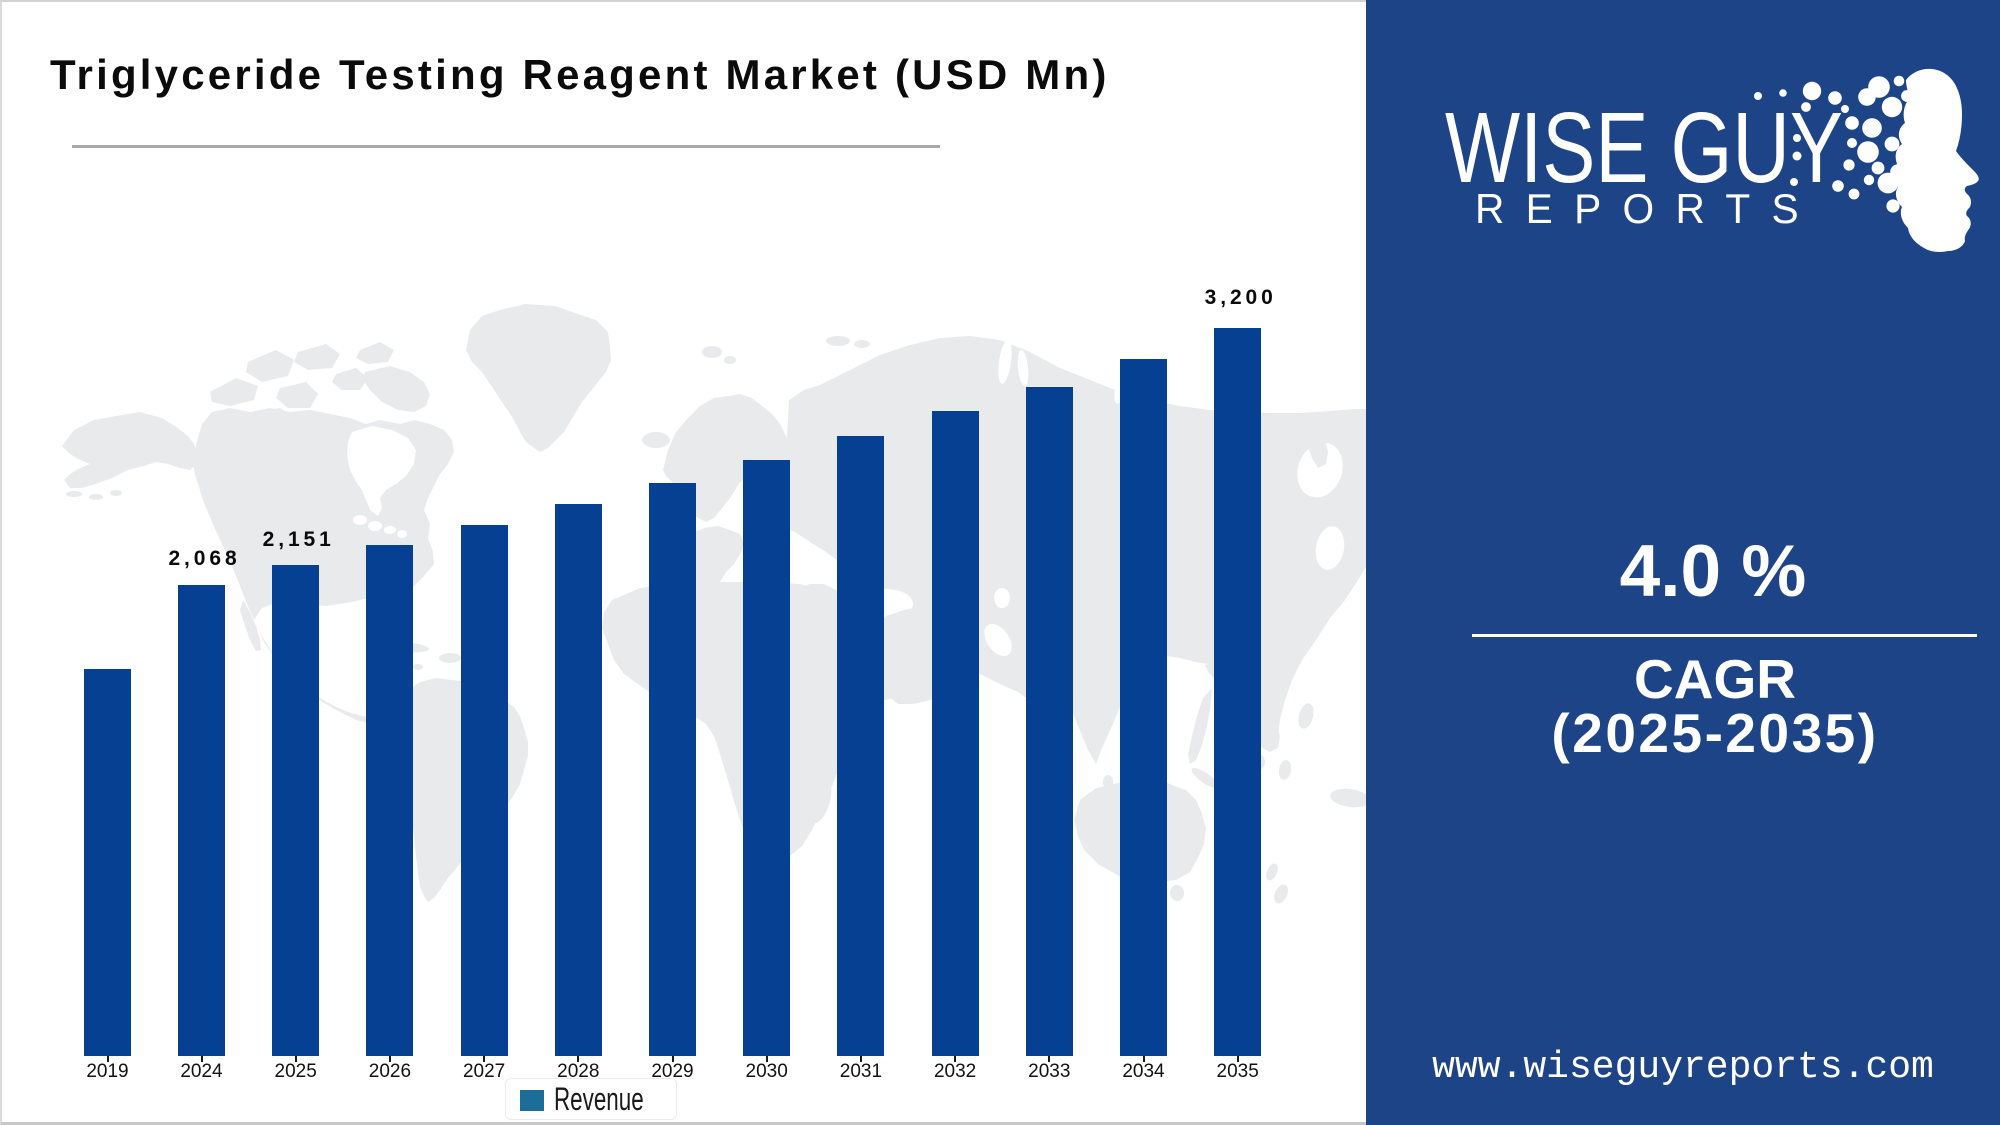  What do you see at coordinates (1647, 208) in the screenshot?
I see `svg-text: REPORTS` at bounding box center [1647, 208].